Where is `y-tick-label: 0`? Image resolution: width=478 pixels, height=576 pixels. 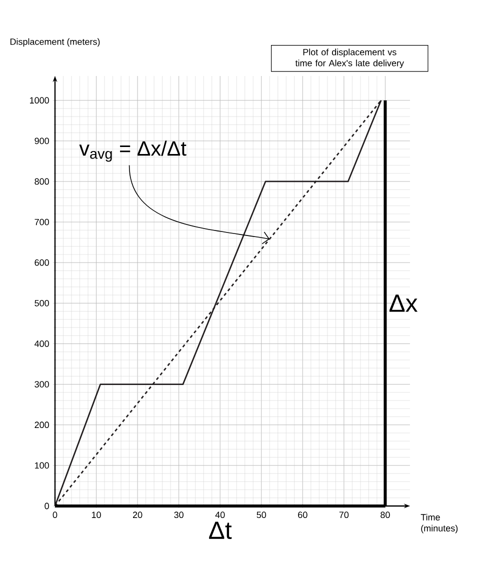 y-tick-label: 0 is located at coordinates (46, 506).